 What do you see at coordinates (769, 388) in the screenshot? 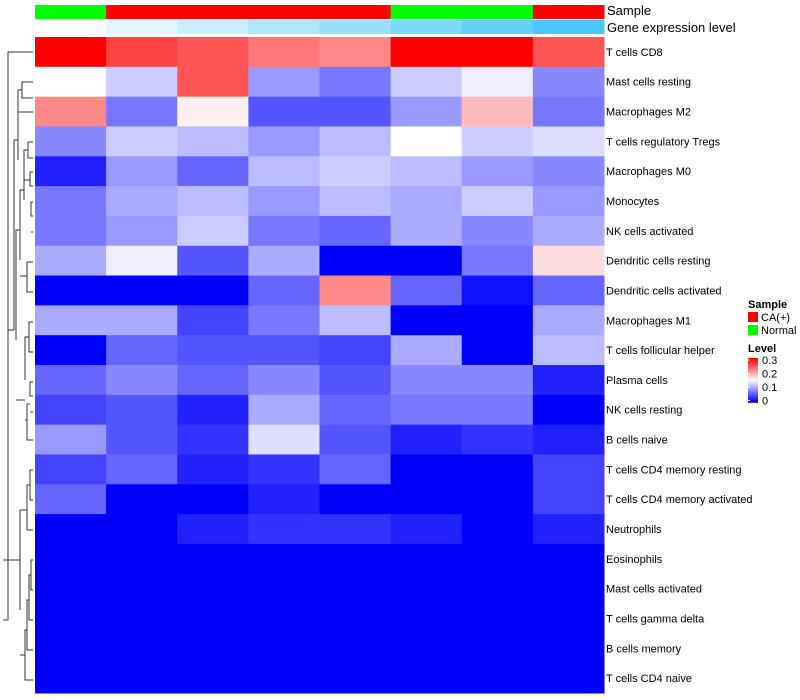
I see `level-legend-label: 0.1` at bounding box center [769, 388].